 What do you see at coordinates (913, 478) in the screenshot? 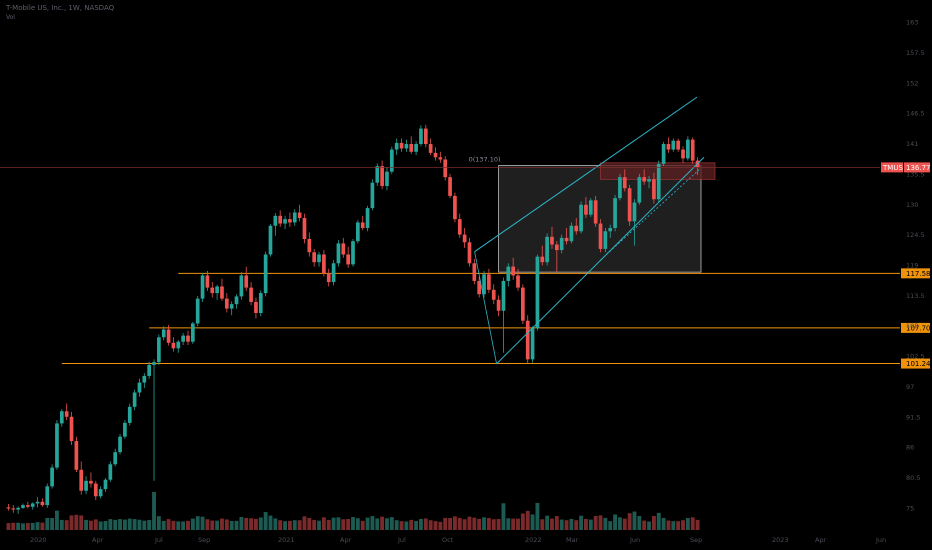
I see `price-tick-label: 80.5` at bounding box center [913, 478].